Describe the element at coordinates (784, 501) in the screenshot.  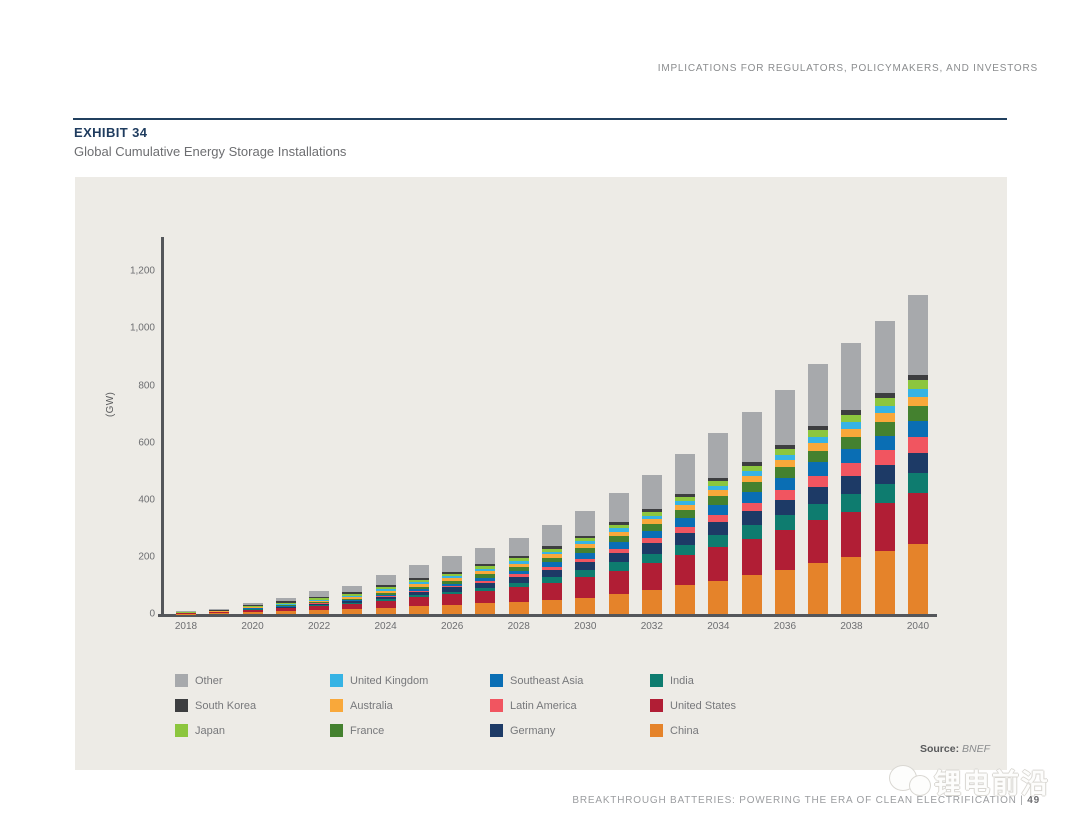
I see `bar-2036` at that location.